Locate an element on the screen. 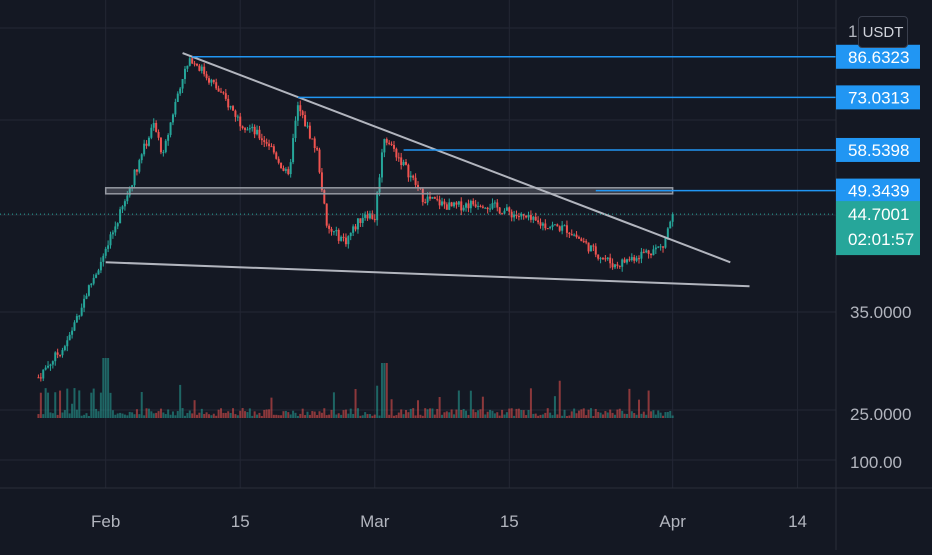  support-zone is located at coordinates (389, 191).